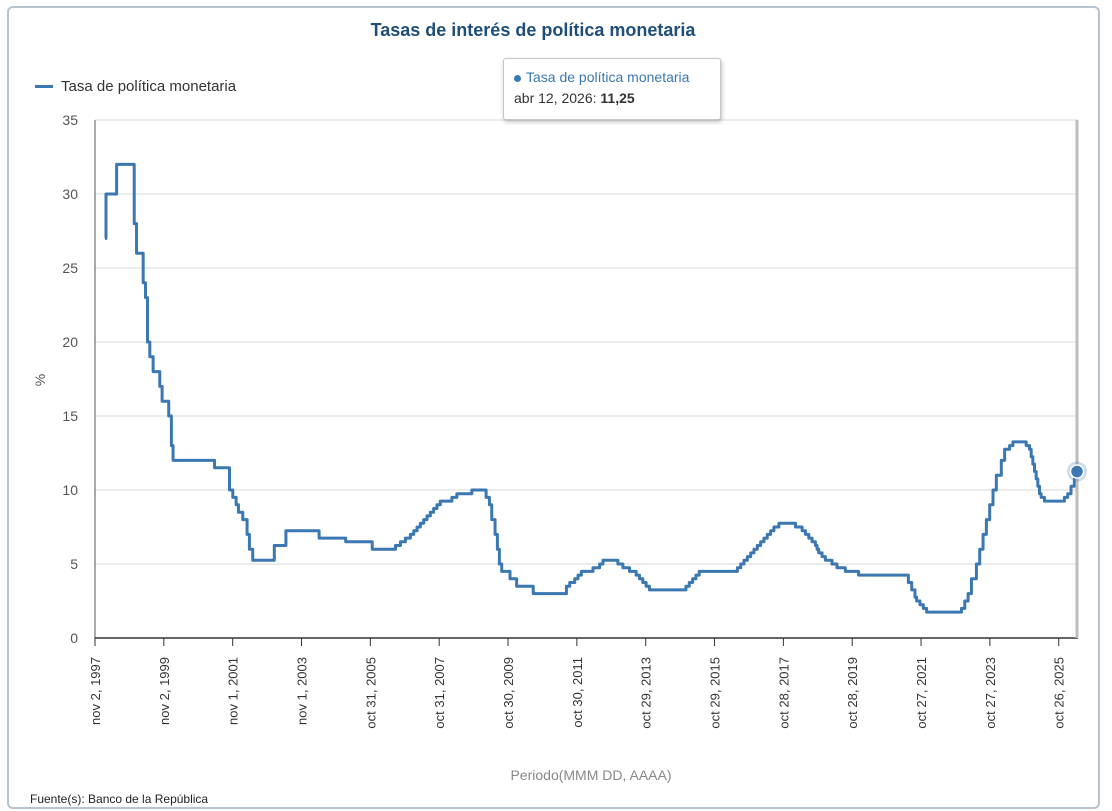  What do you see at coordinates (517, 78) in the screenshot?
I see `tooltip-dot-icon` at bounding box center [517, 78].